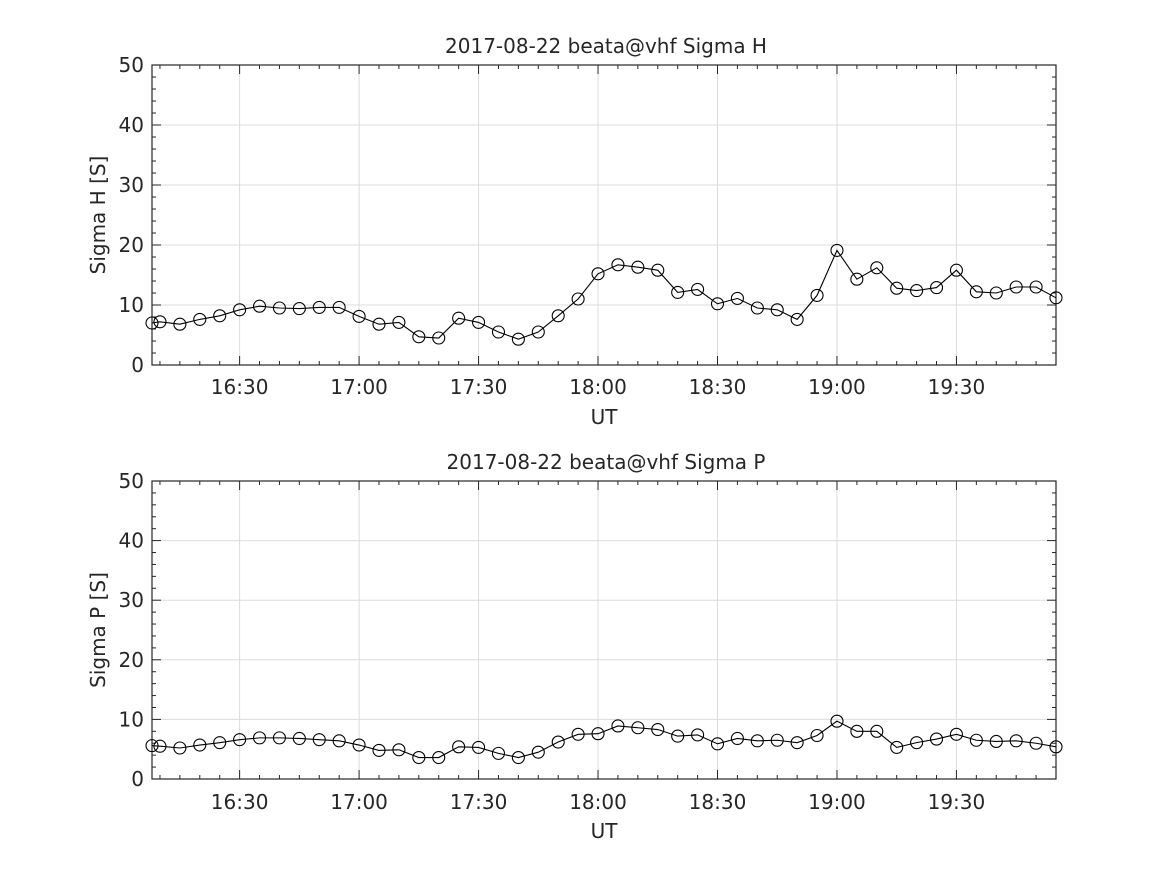 Image resolution: width=1167 pixels, height=875 pixels. Describe the element at coordinates (957, 802) in the screenshot. I see `sigma-p-x-tick-label: 19:30` at that location.